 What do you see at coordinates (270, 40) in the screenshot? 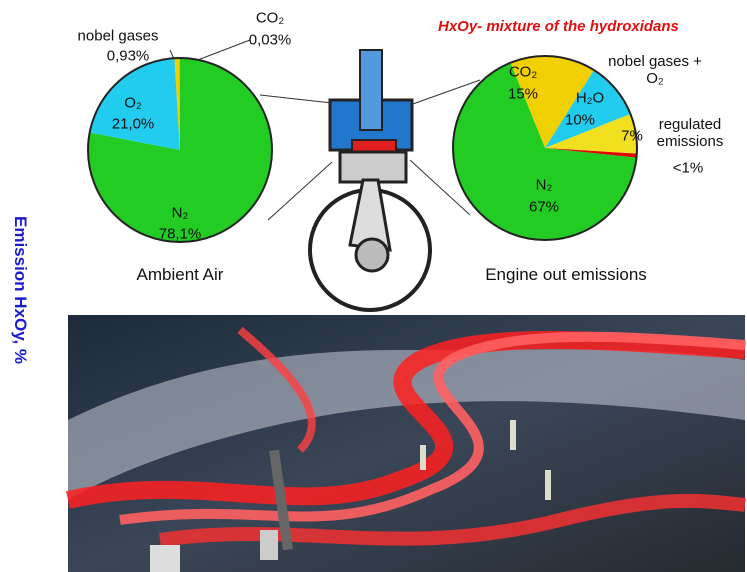
I see `slice-value: 0,03%` at bounding box center [270, 40].